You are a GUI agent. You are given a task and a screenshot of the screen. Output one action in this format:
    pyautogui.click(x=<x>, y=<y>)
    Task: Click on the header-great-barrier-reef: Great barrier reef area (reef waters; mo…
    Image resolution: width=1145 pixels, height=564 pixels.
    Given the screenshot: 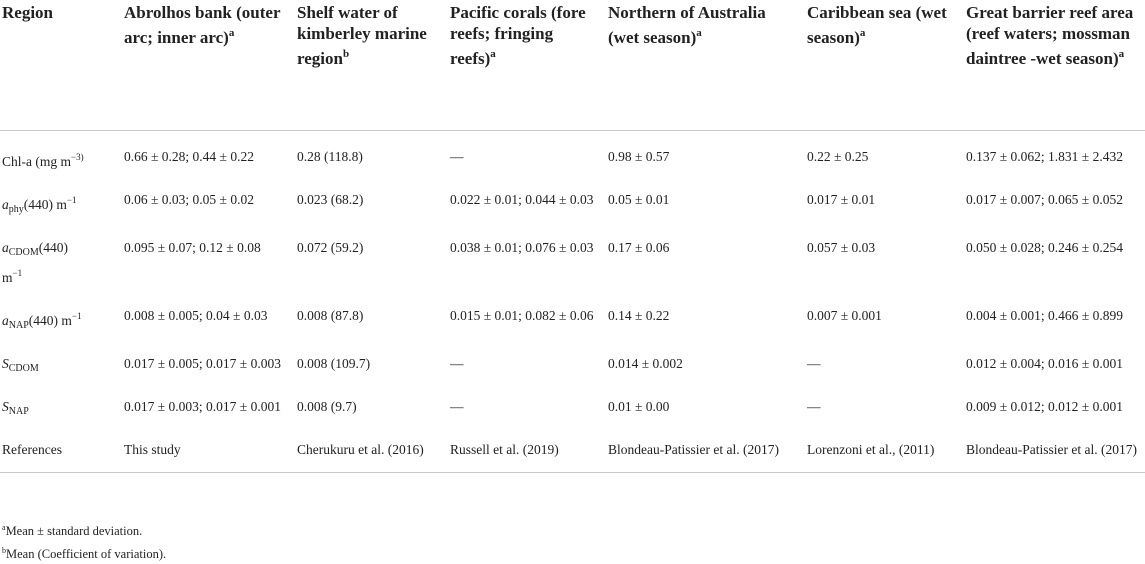 What is the action you would take?
    pyautogui.click(x=1054, y=65)
    